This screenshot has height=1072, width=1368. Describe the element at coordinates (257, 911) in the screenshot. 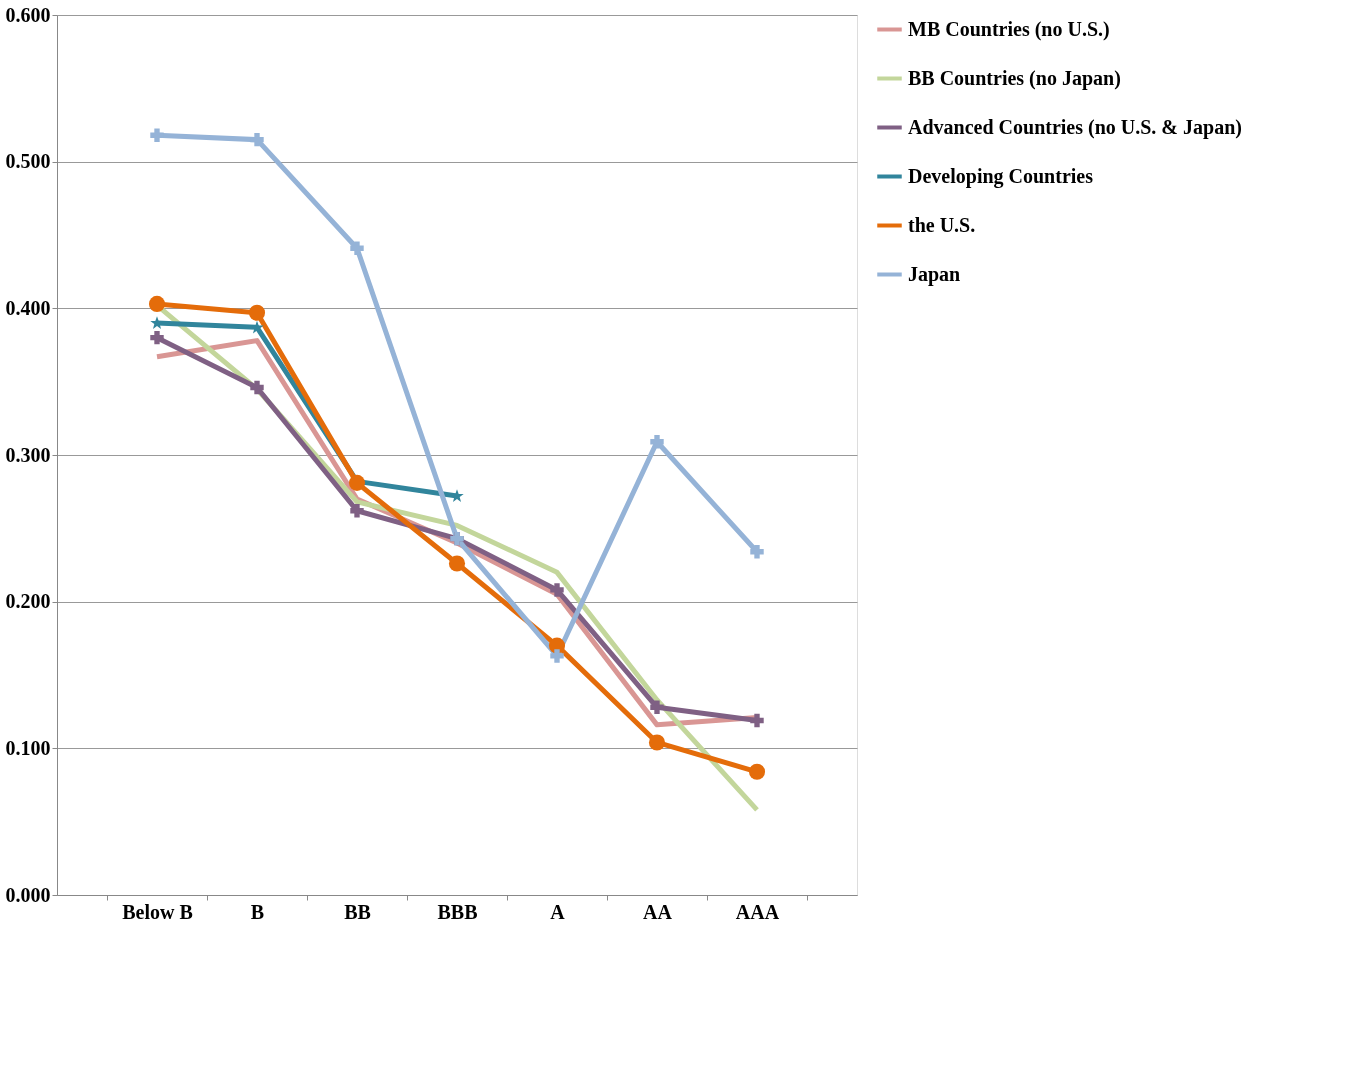

I see `x-tick-label: B` at that location.